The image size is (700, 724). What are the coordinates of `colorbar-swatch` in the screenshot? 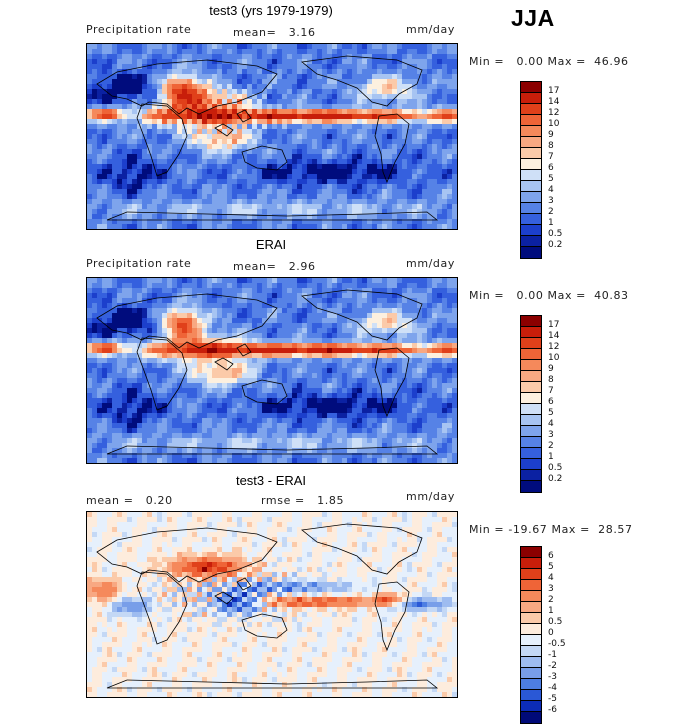 It's located at (531, 230).